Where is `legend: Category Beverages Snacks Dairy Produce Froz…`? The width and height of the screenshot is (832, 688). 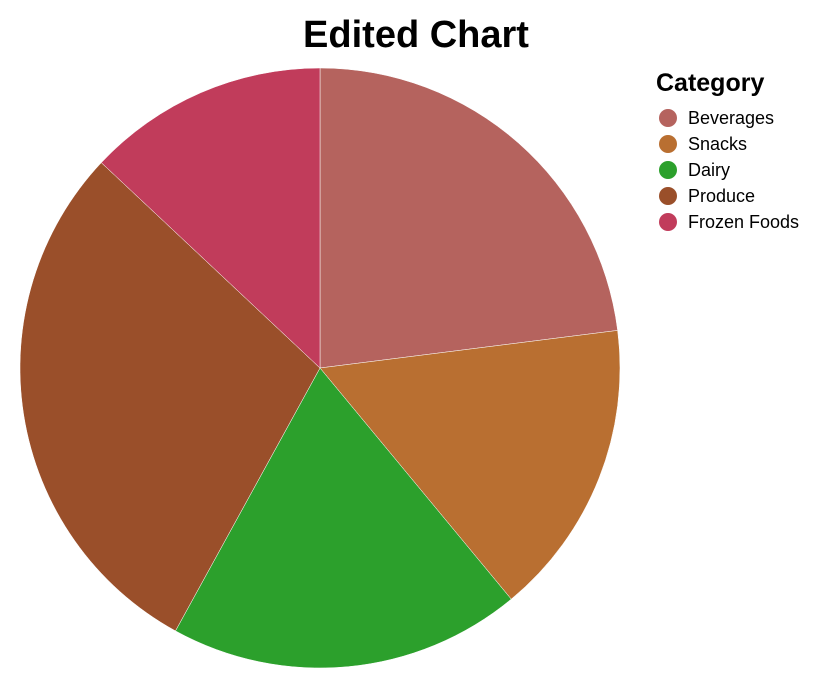 legend: Category Beverages Snacks Dairy Produce Froz… is located at coordinates (727, 150).